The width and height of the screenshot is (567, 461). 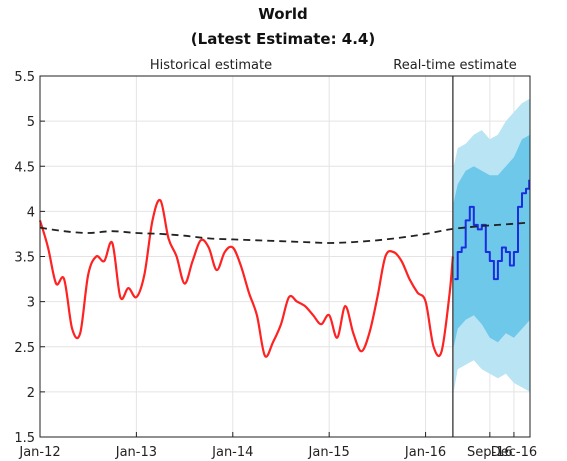 What do you see at coordinates (31, 303) in the screenshot?
I see `y-tick-label-3: 3` at bounding box center [31, 303].